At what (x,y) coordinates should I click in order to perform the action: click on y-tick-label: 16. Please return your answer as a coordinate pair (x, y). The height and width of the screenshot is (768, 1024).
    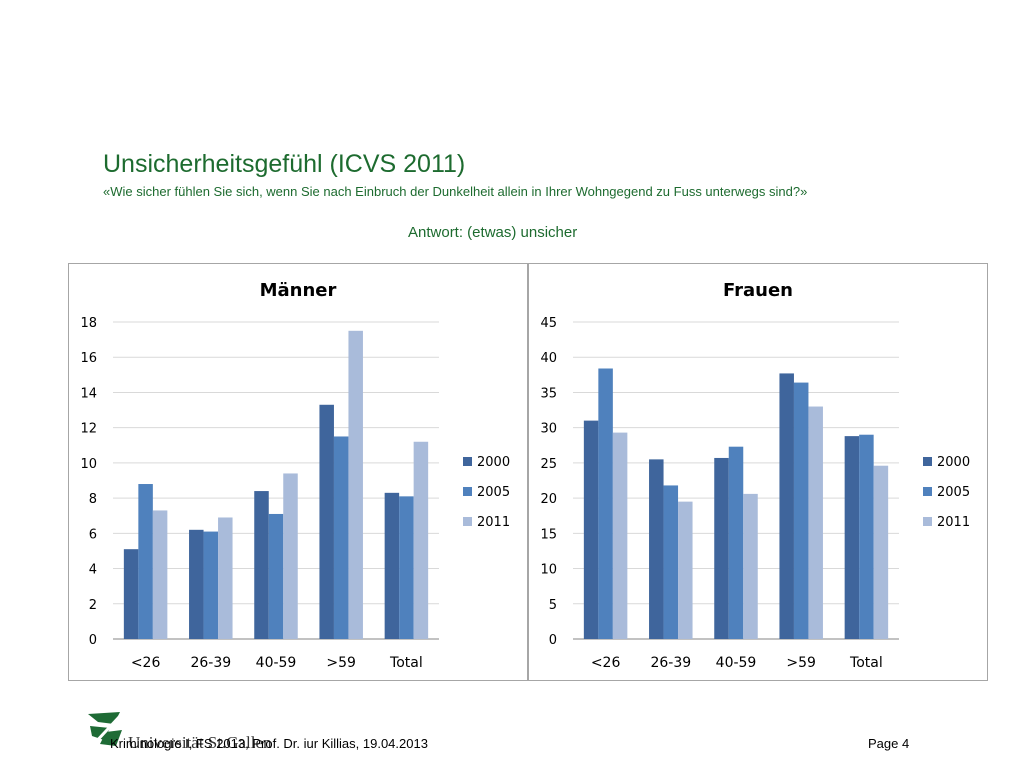
    Looking at the image, I should click on (88, 358).